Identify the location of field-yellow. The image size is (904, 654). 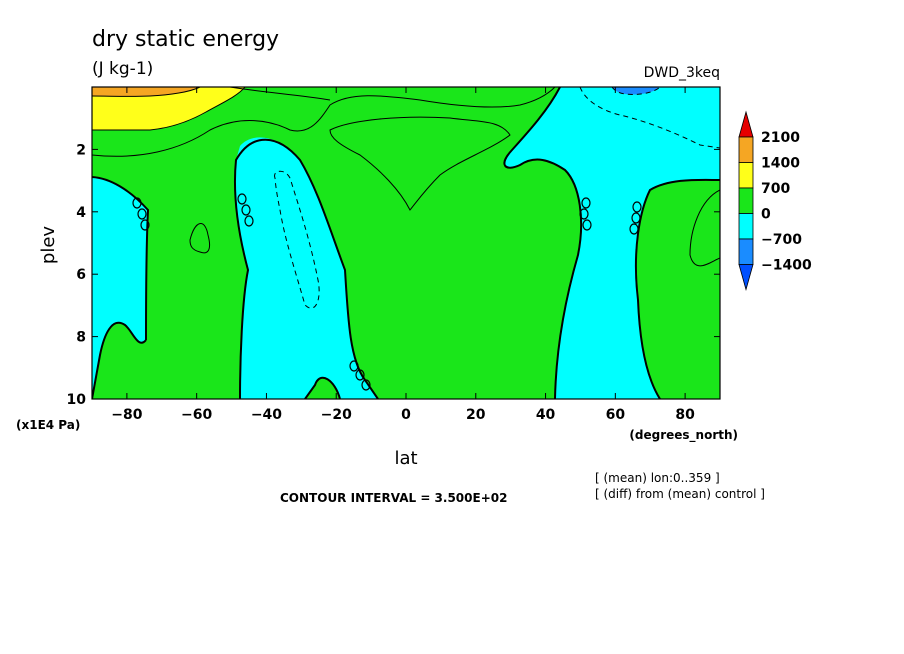
(168, 108).